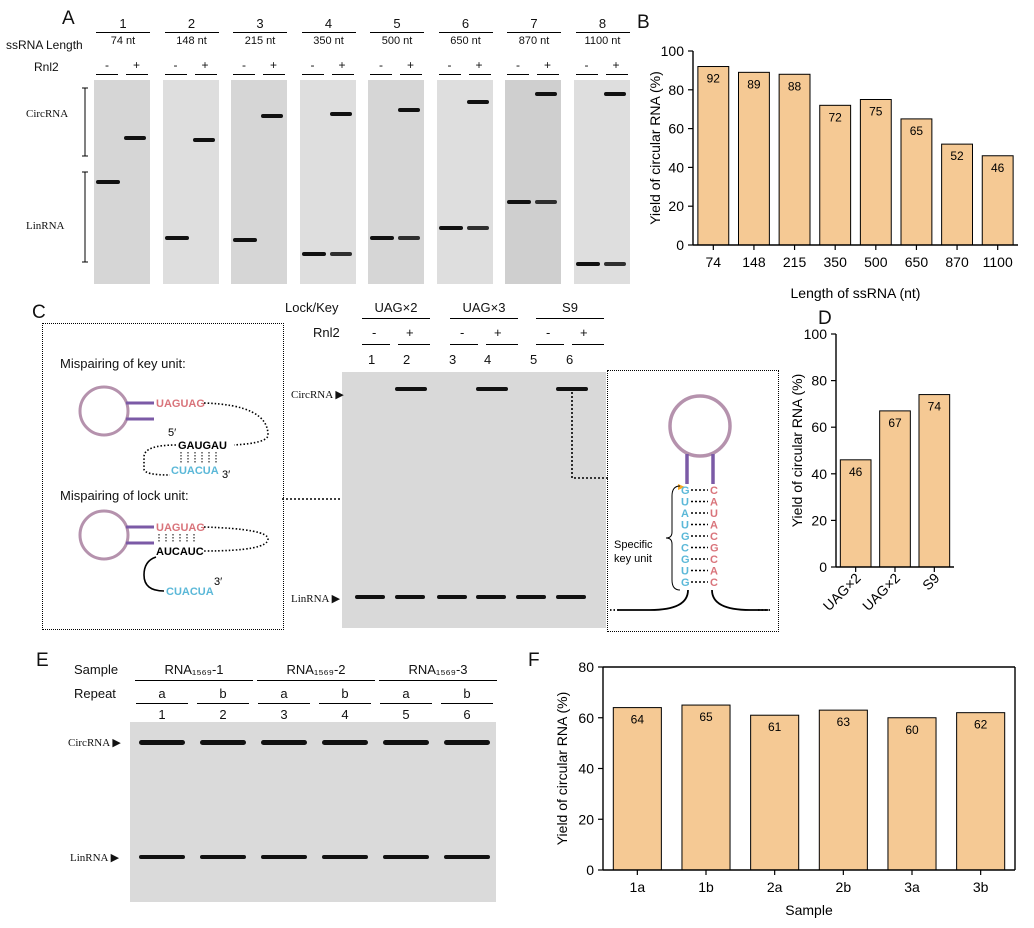 The width and height of the screenshot is (1034, 928). What do you see at coordinates (633, 559) in the screenshot?
I see `key-unit-label: key unit` at bounding box center [633, 559].